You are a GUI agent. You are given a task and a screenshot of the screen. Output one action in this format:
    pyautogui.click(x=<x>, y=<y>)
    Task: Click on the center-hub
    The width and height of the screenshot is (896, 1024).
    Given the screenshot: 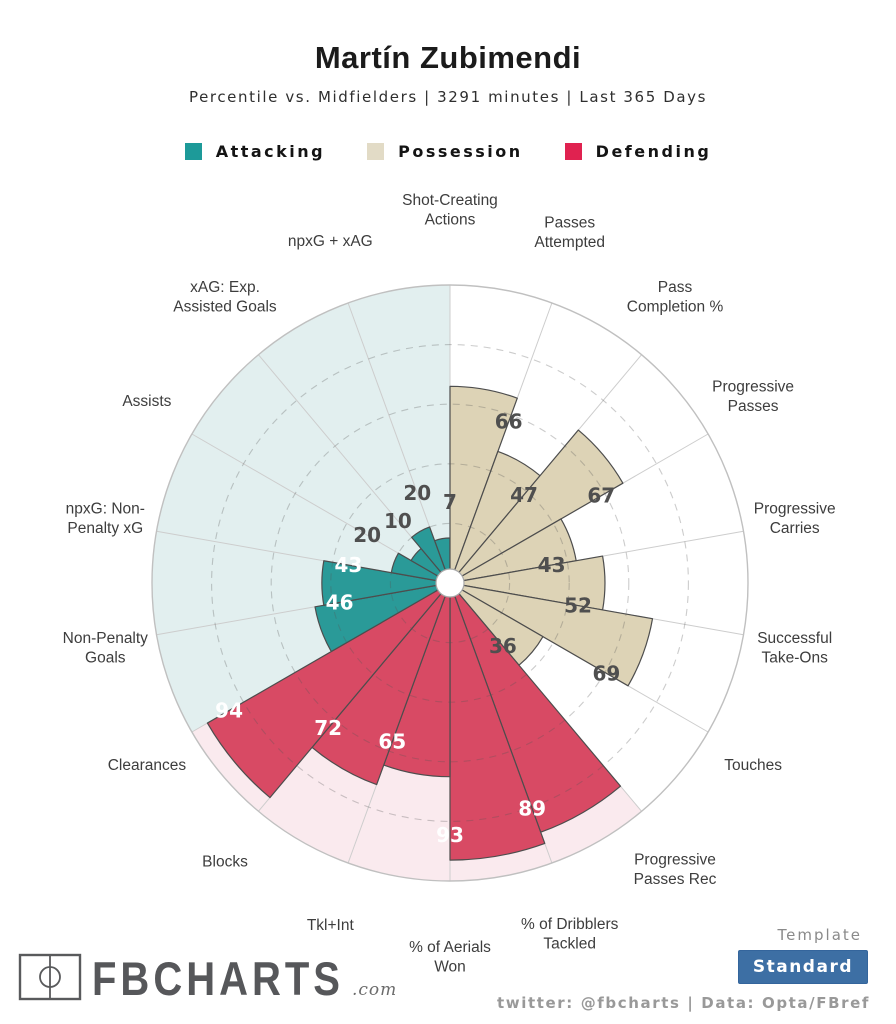 What is the action you would take?
    pyautogui.click(x=450, y=583)
    